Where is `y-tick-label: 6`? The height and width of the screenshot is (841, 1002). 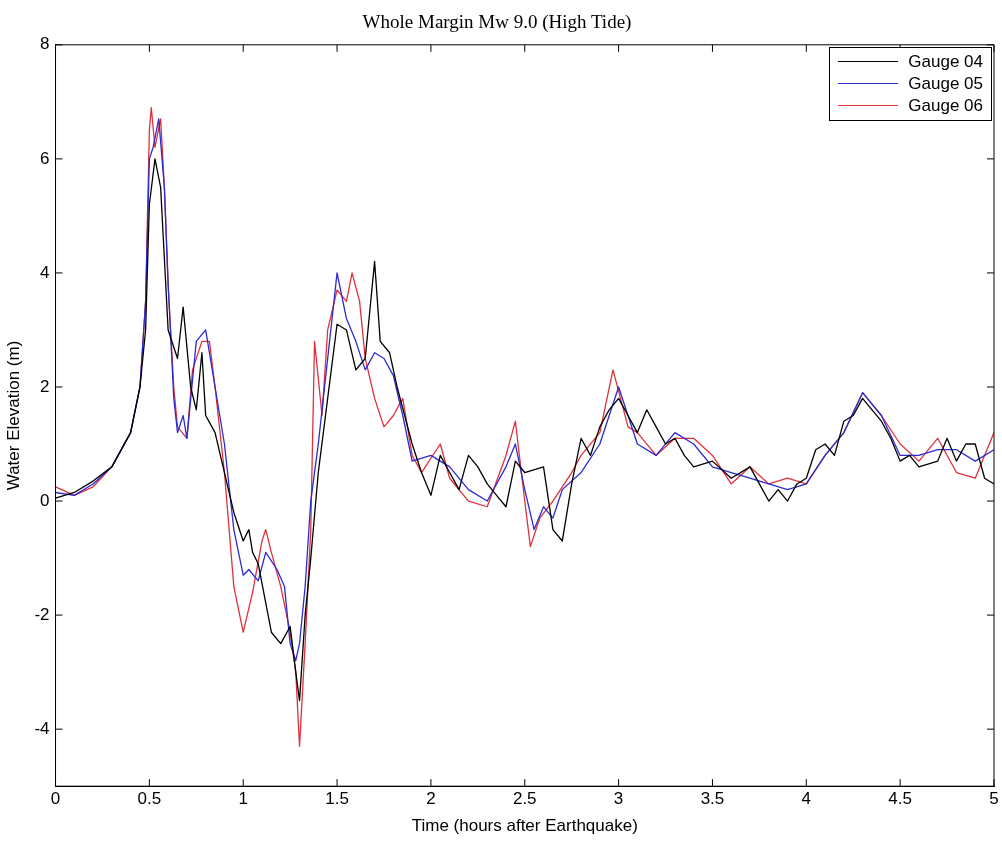
y-tick-label: 6 is located at coordinates (45, 158).